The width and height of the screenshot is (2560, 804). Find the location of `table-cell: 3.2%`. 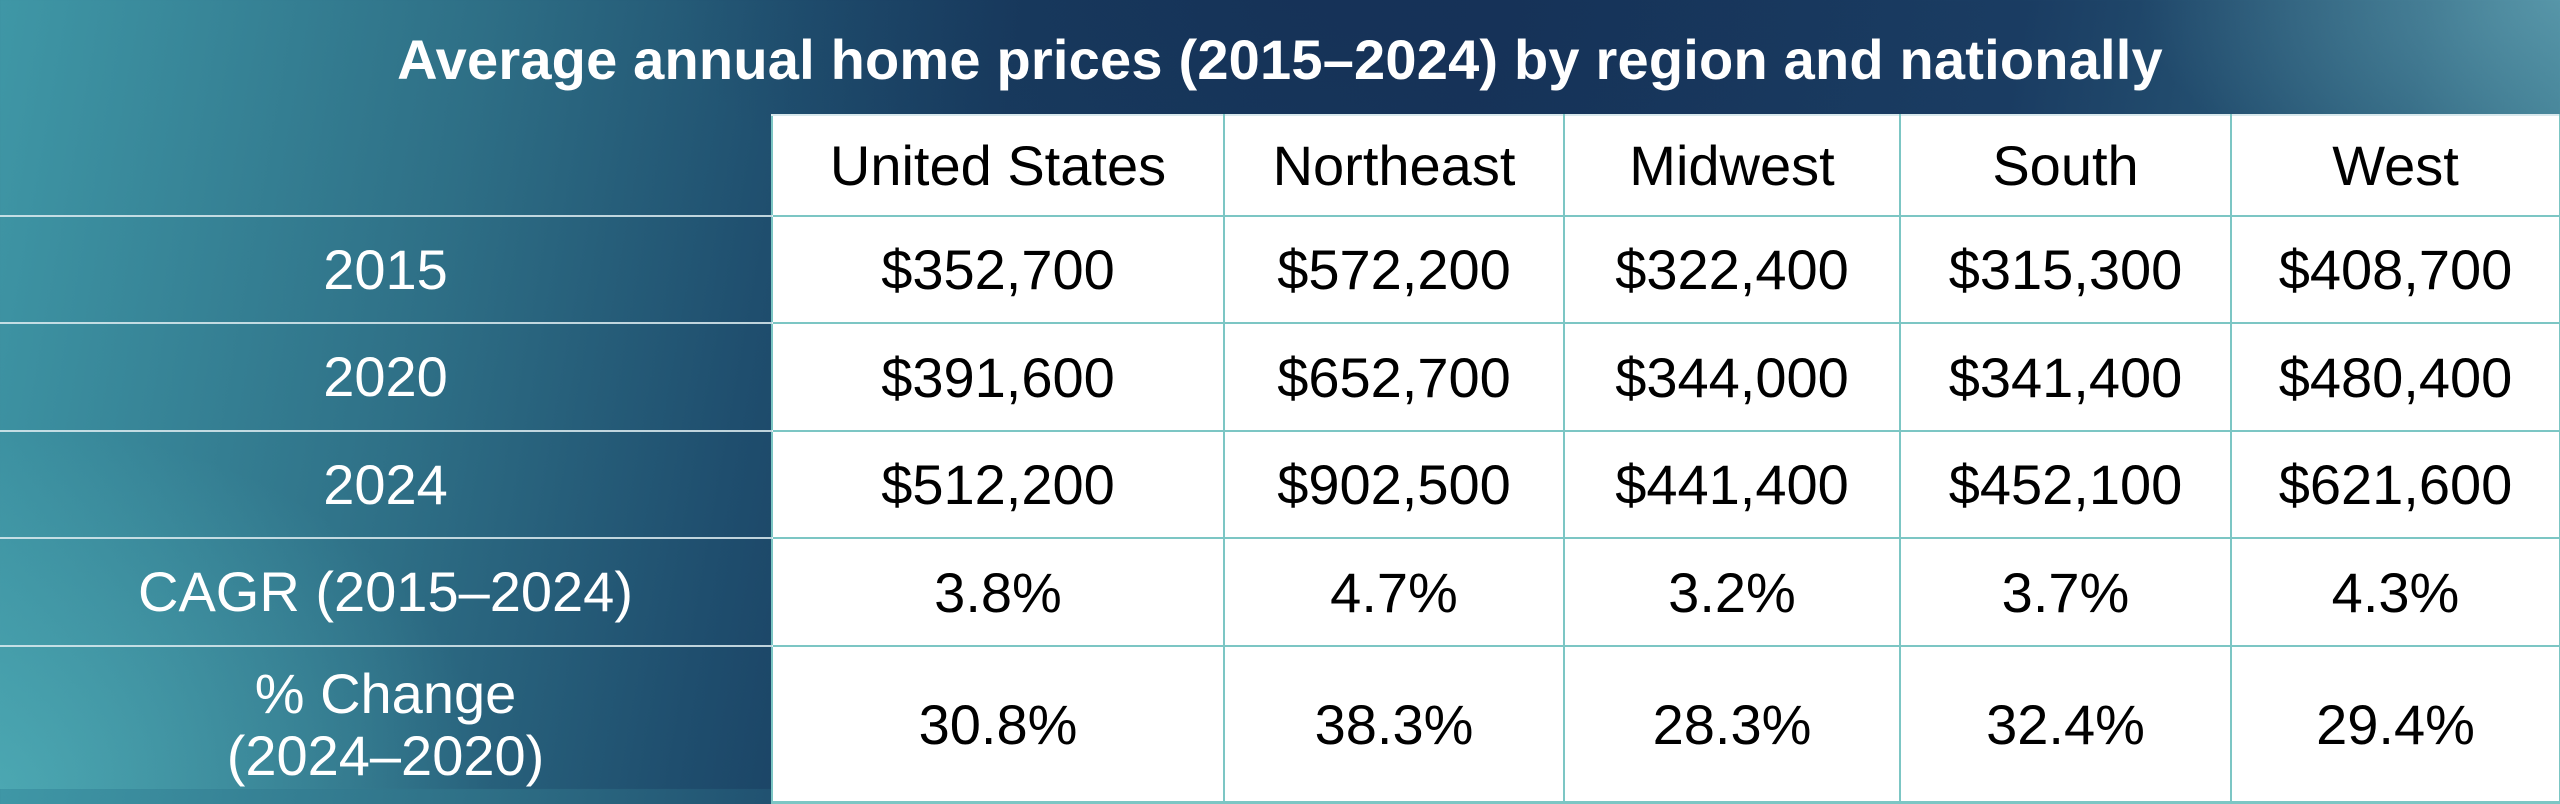

table-cell: 3.2% is located at coordinates (1732, 592).